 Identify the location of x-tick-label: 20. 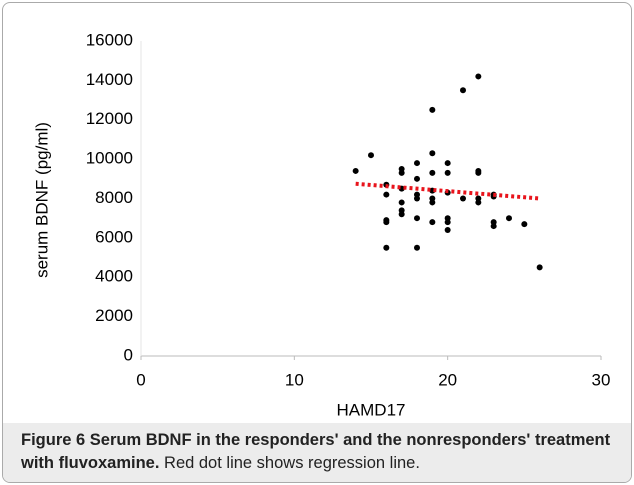
(447, 379).